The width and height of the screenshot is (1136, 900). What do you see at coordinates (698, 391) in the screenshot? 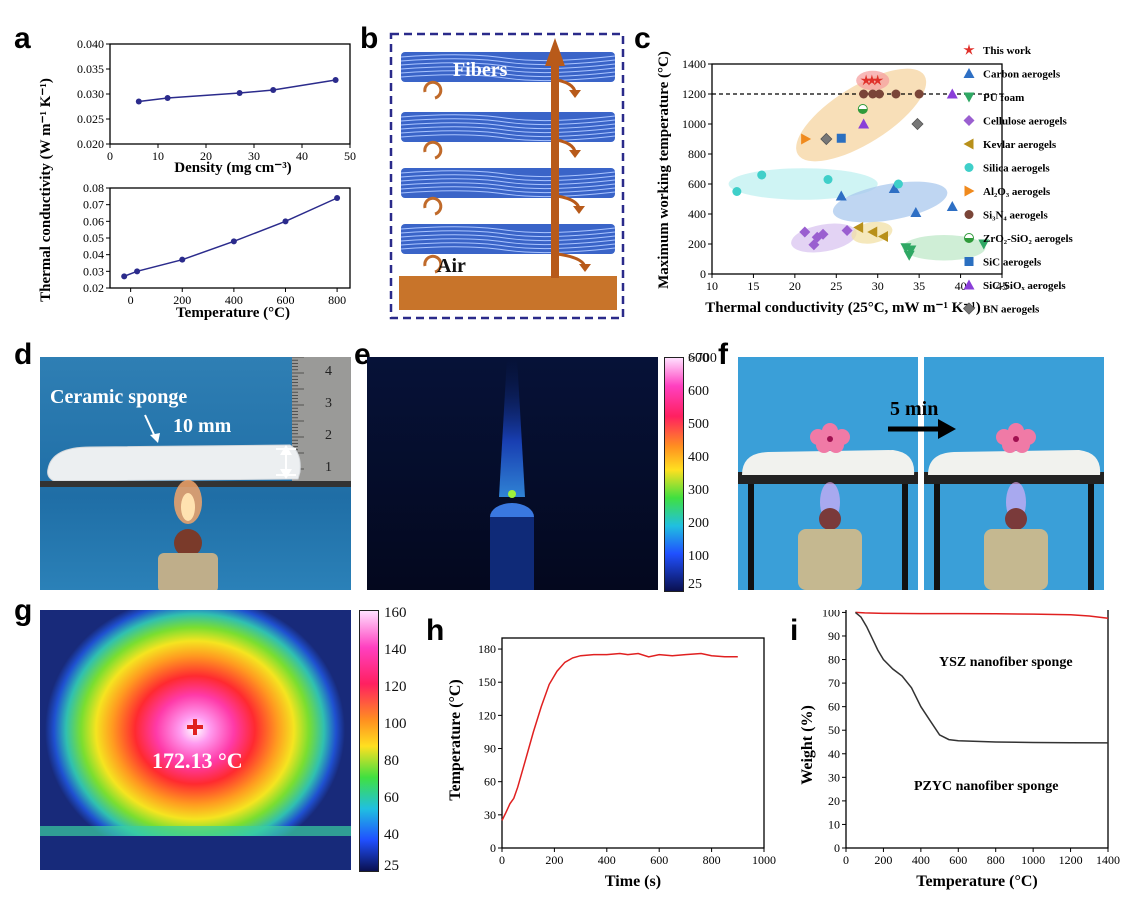
I see `colorbar-tick-600: 600` at bounding box center [698, 391].